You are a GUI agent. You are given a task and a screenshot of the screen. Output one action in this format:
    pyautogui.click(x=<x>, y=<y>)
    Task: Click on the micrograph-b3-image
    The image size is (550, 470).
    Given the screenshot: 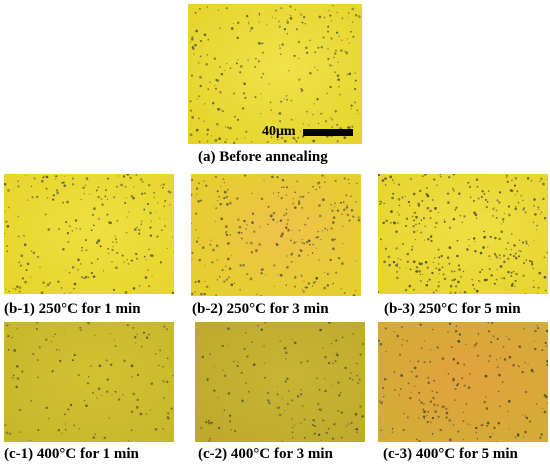 What is the action you would take?
    pyautogui.click(x=463, y=234)
    